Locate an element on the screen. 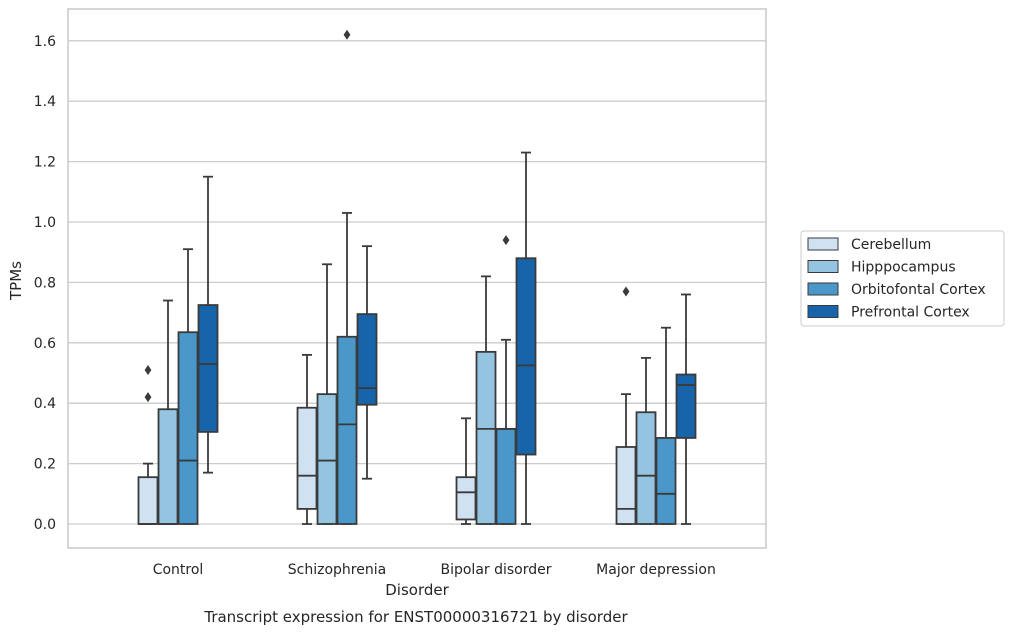 This screenshot has height=634, width=1014. legend-frame is located at coordinates (902, 278).